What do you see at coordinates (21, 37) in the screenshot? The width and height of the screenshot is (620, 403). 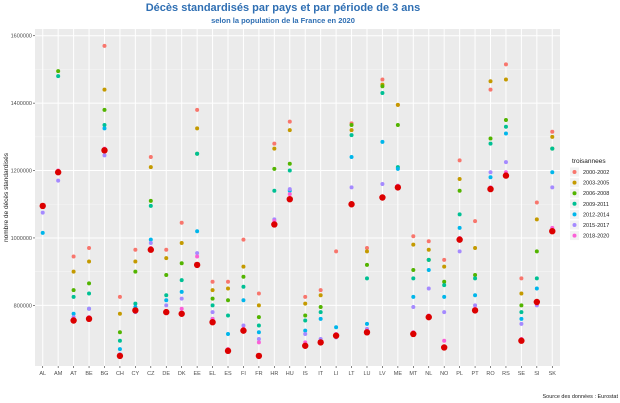 I see `y-tick-label: 1600000` at bounding box center [21, 37].